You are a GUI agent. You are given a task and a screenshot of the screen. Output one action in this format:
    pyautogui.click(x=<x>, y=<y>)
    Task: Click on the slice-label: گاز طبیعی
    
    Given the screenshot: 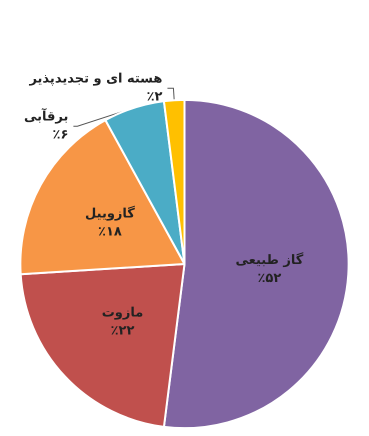 What is the action you would take?
    pyautogui.click(x=270, y=260)
    